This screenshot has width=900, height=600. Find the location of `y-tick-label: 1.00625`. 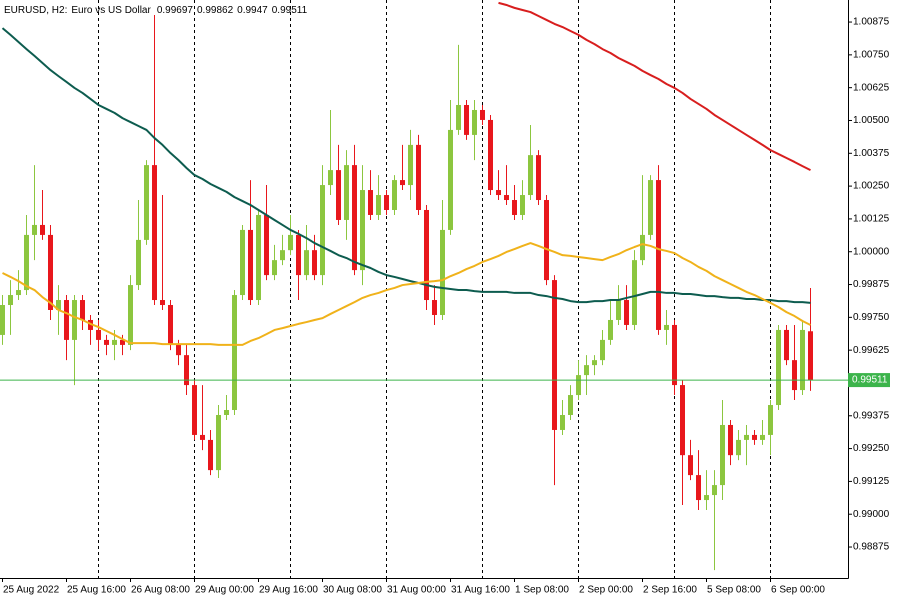

y-tick-label: 1.00625 is located at coordinates (871, 87).